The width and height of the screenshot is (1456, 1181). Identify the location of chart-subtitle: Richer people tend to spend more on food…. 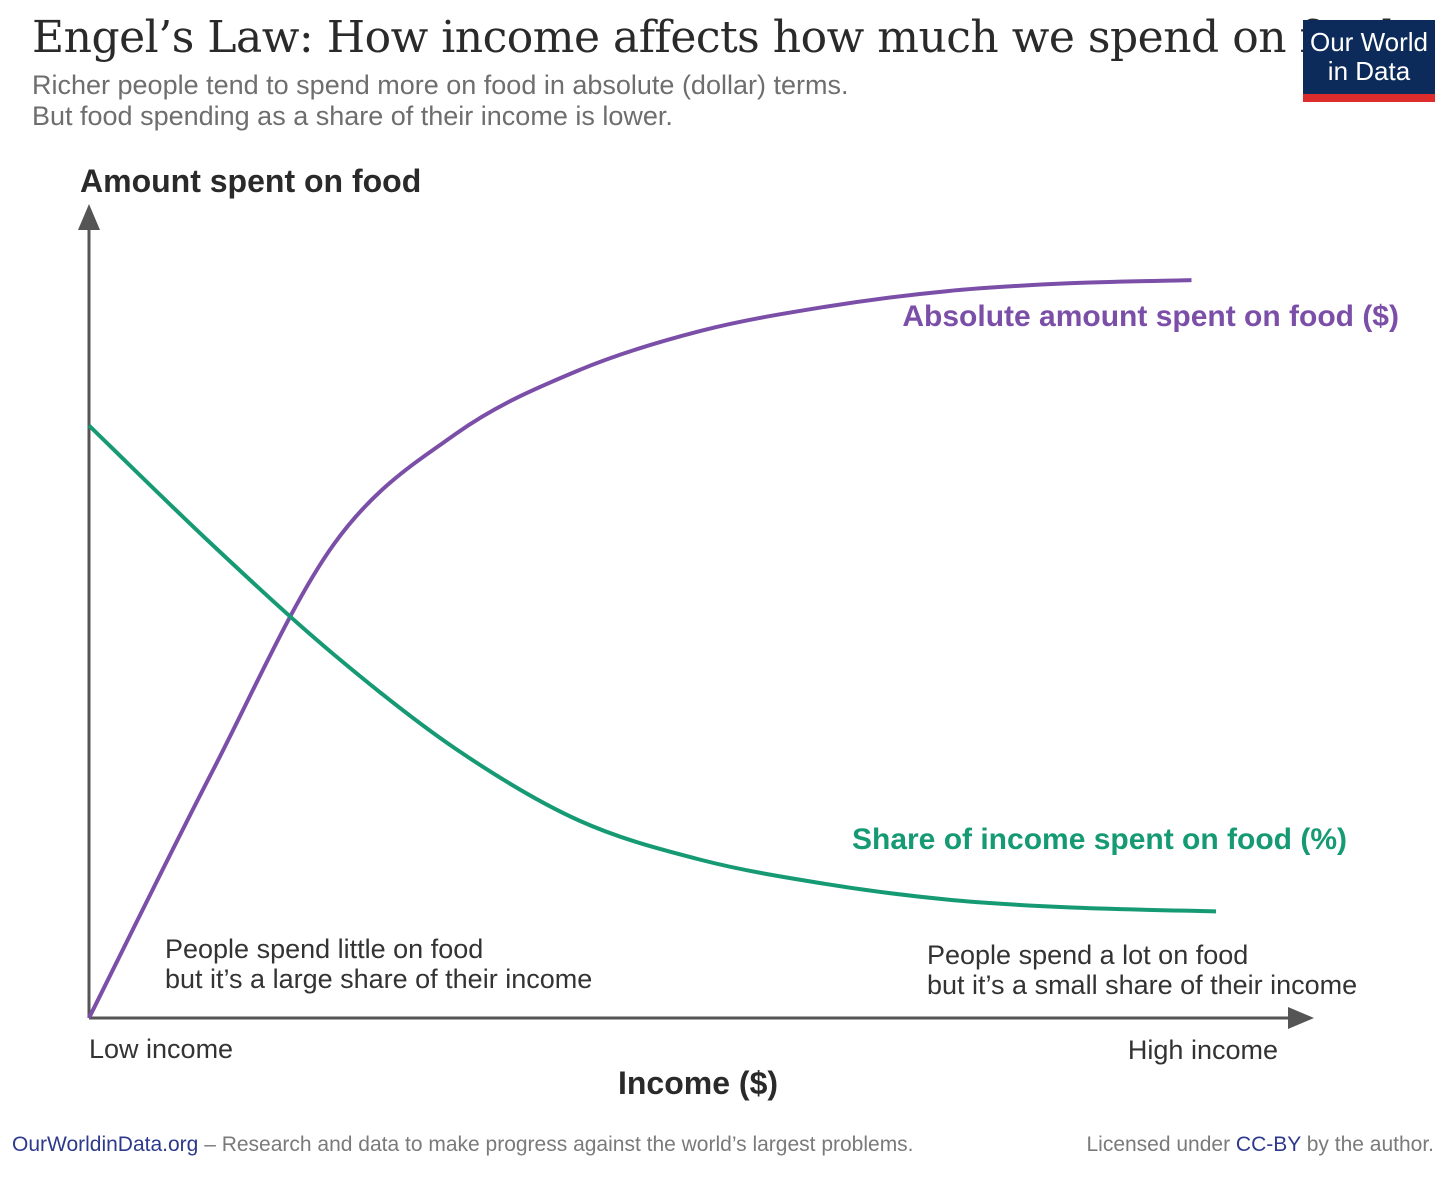
(440, 101).